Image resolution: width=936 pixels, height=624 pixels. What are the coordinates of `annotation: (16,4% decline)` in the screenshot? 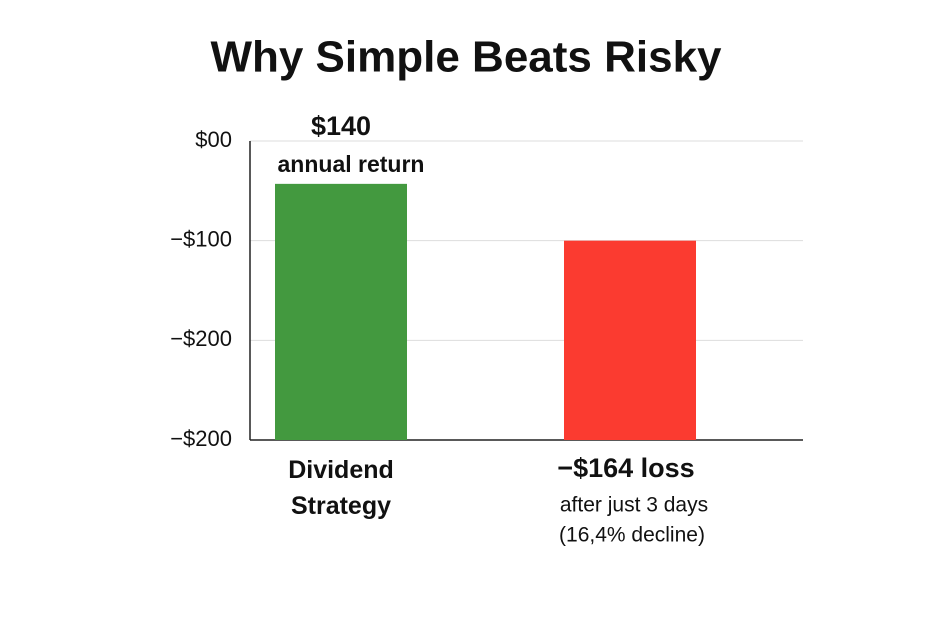 It's located at (632, 535).